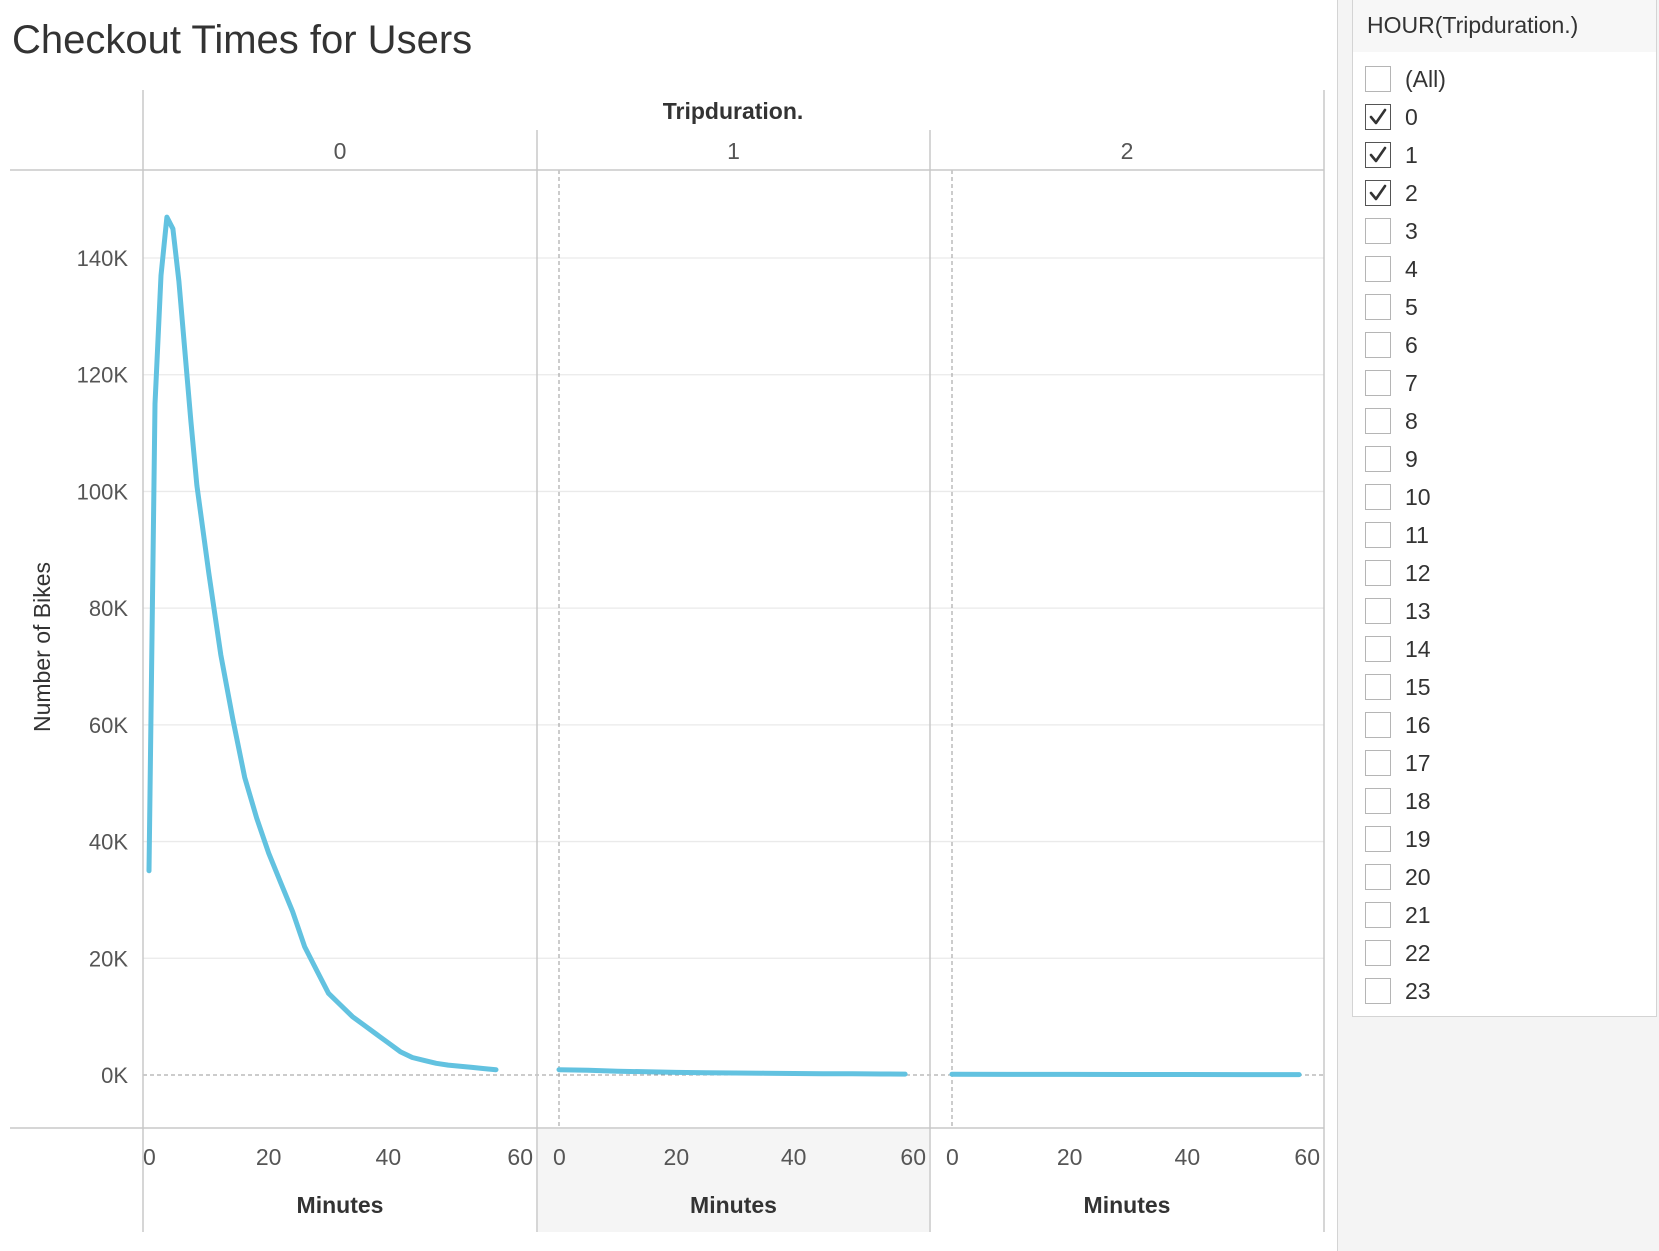  Describe the element at coordinates (1504, 573) in the screenshot. I see `filter-item: 12` at that location.